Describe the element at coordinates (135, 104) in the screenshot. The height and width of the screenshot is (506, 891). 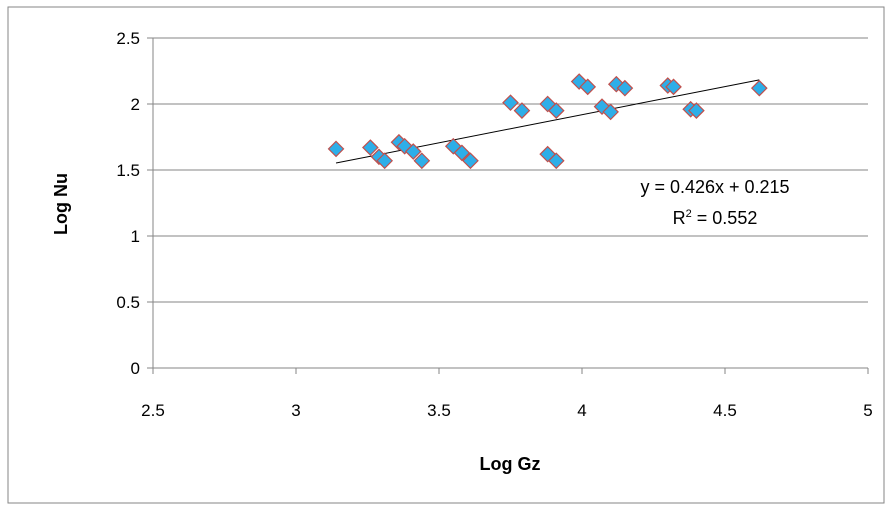
I see `y-tick-label: 2` at that location.